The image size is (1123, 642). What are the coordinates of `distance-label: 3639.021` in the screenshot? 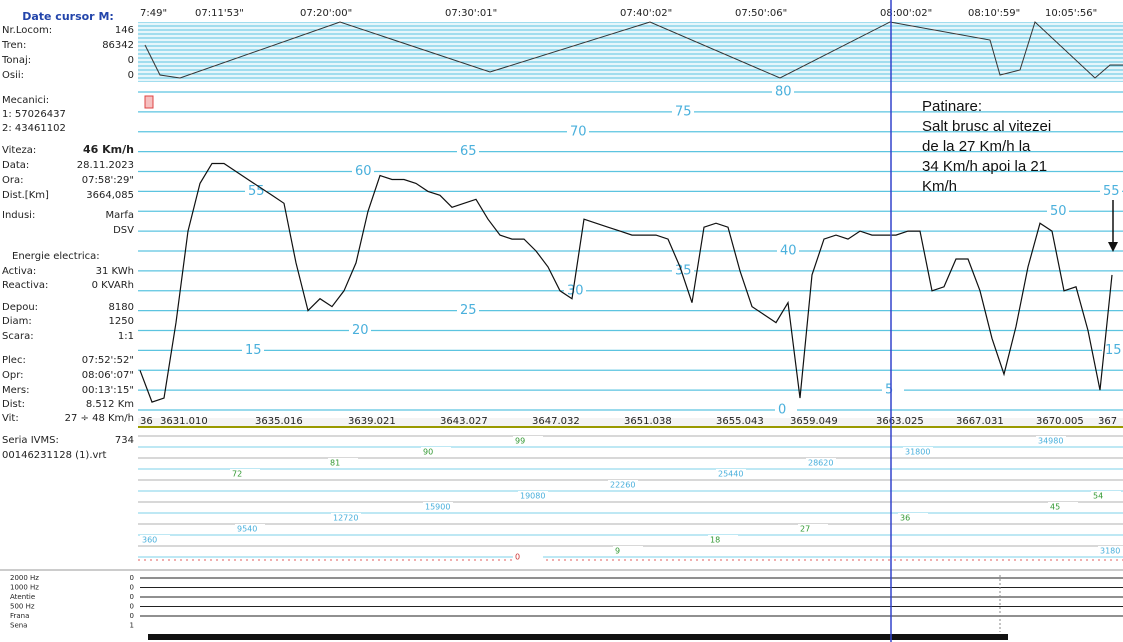 It's located at (372, 421).